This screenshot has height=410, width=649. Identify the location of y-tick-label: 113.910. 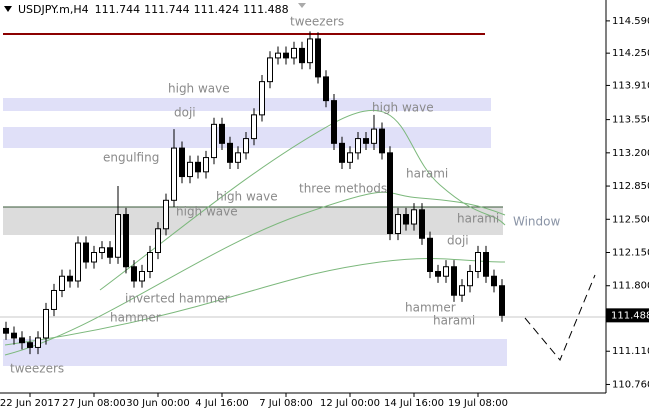
(630, 85).